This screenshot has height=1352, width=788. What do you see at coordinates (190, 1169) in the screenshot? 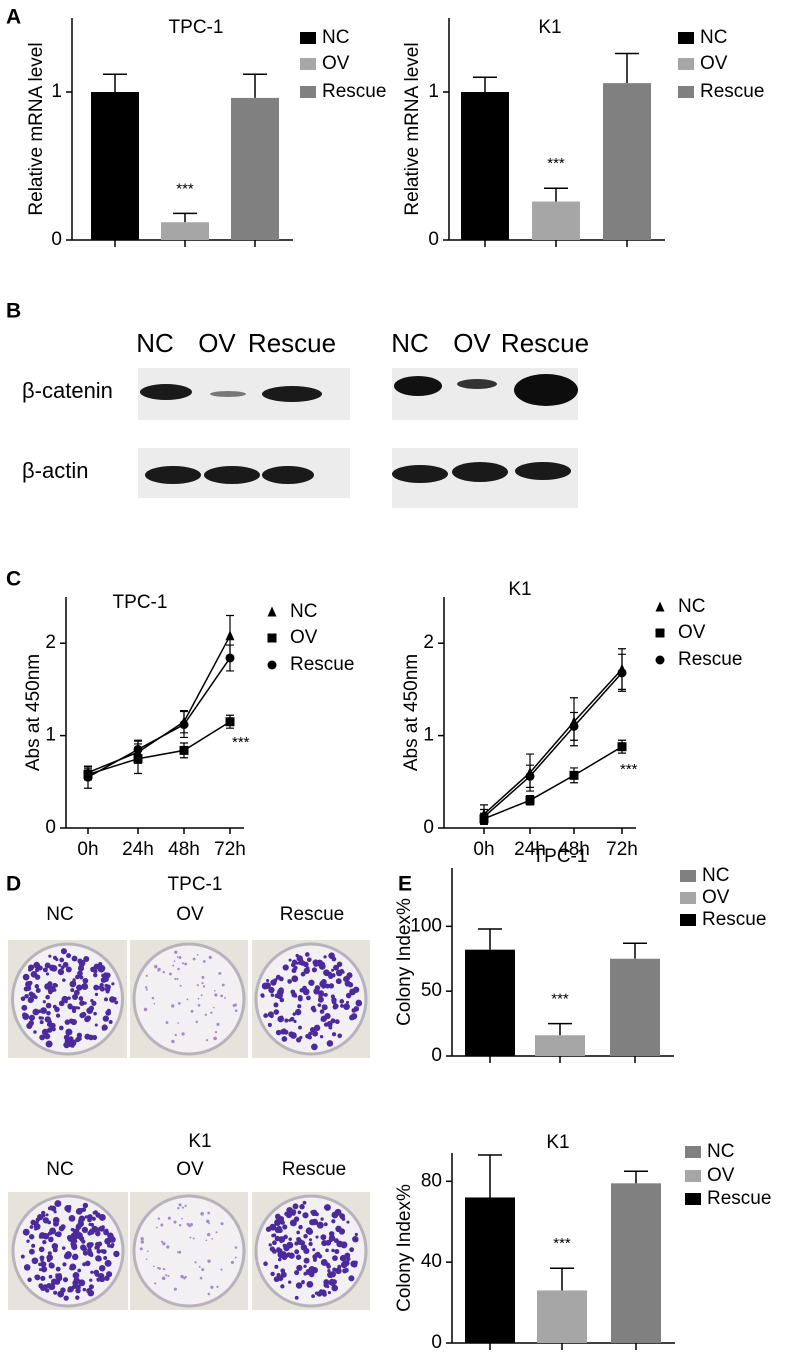
I see `colony-lane: OV` at bounding box center [190, 1169].